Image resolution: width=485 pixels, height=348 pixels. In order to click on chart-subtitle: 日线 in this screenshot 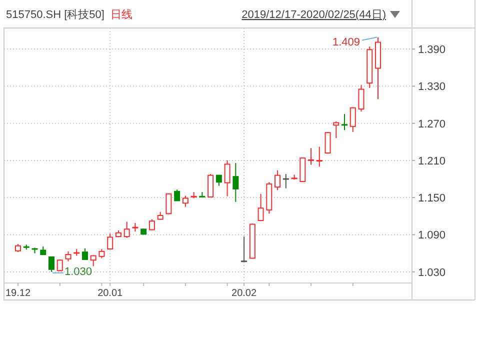, I will do `click(121, 14)`.